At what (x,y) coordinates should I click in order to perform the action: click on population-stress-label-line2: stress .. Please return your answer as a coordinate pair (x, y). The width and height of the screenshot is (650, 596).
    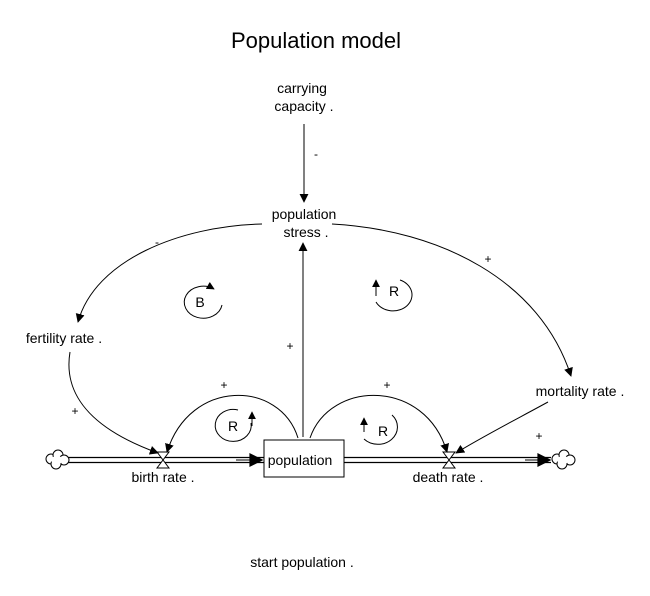
    Looking at the image, I should click on (305, 232).